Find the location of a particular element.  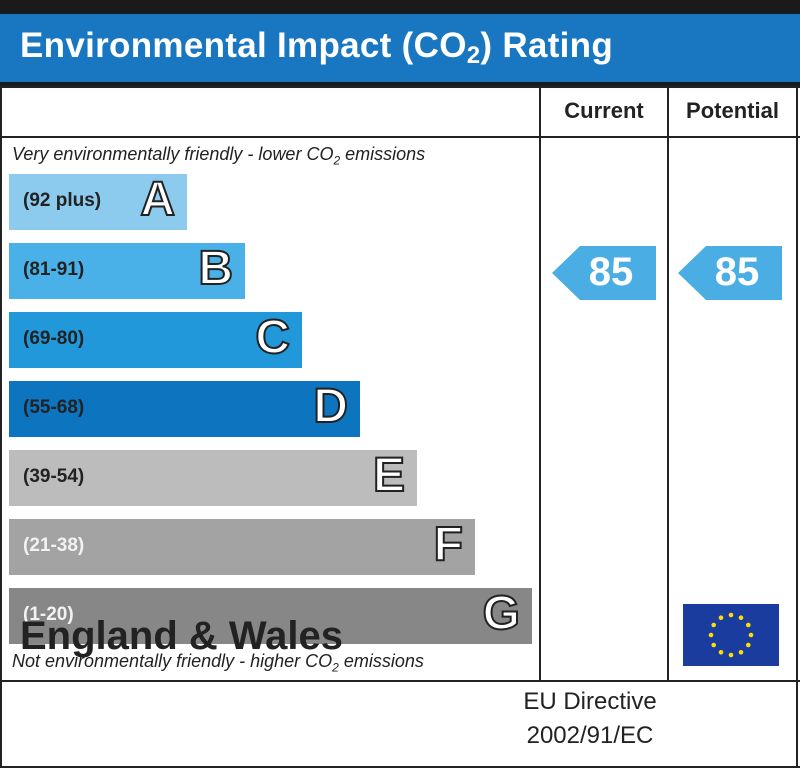

bottom-note-subscript: 2 is located at coordinates (335, 667).